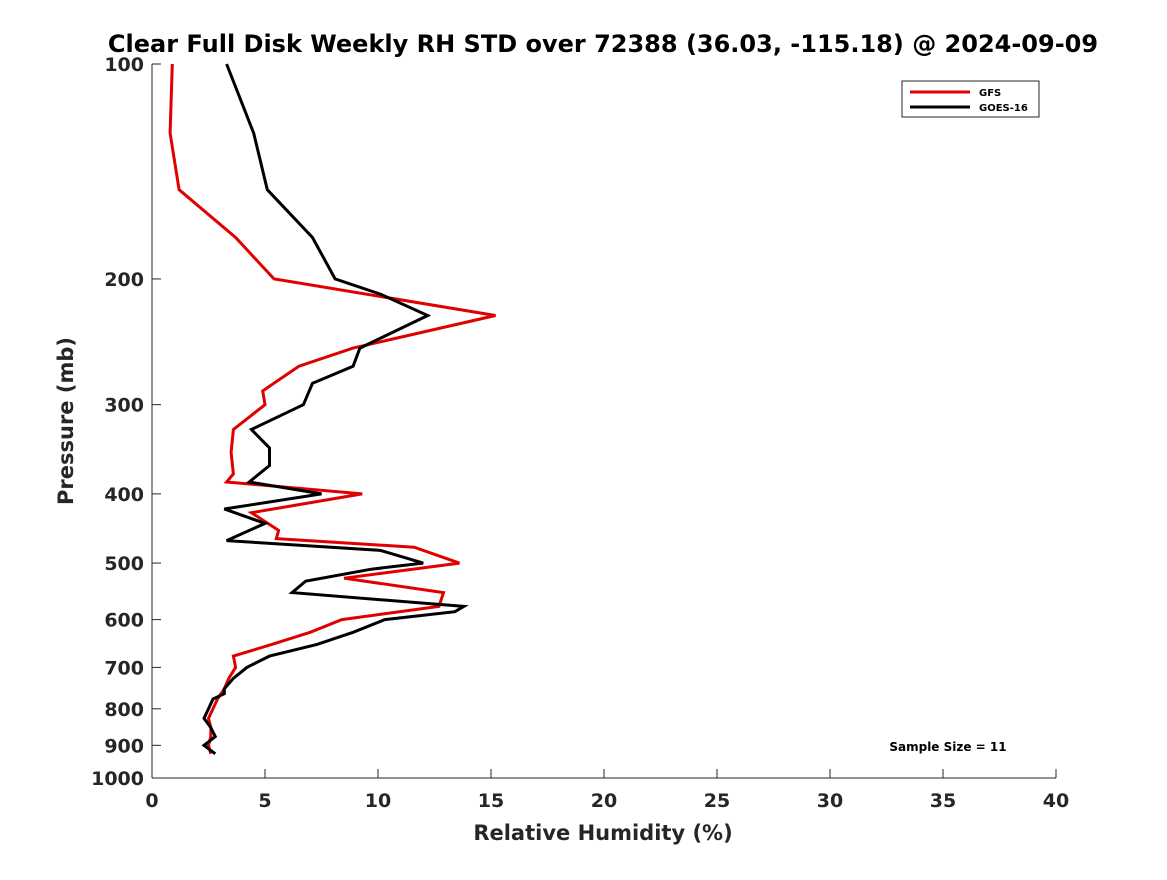 This screenshot has width=1167, height=880. Describe the element at coordinates (947, 747) in the screenshot. I see `sample-size-annotation: Sample Size = 11` at that location.